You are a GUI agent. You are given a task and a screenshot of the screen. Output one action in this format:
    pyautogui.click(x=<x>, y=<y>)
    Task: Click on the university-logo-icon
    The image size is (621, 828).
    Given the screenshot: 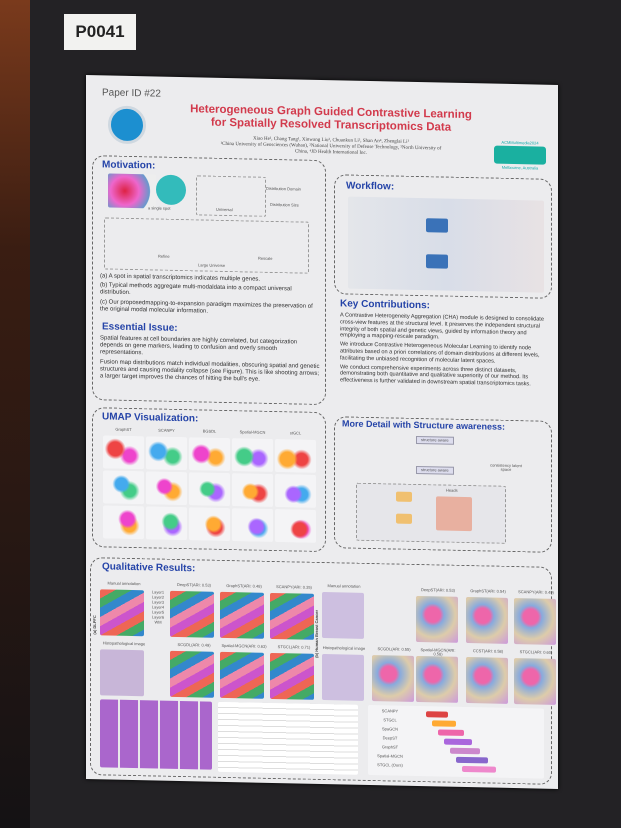 What is the action you would take?
    pyautogui.click(x=127, y=125)
    